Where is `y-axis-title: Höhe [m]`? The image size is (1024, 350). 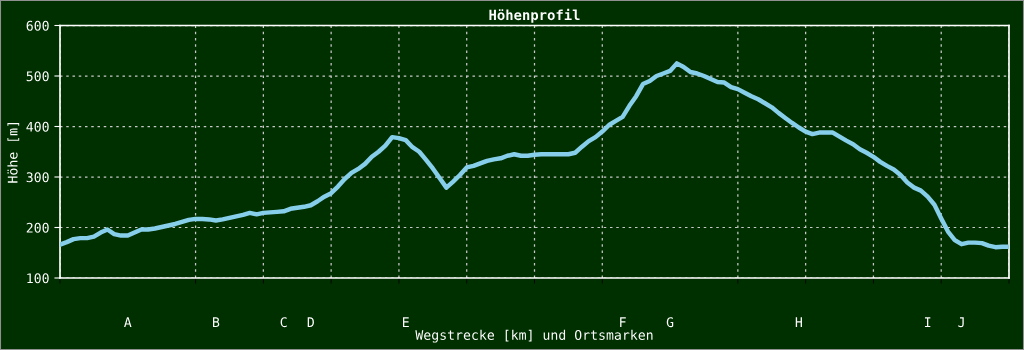
y-axis-title: Höhe [m] is located at coordinates (13, 152).